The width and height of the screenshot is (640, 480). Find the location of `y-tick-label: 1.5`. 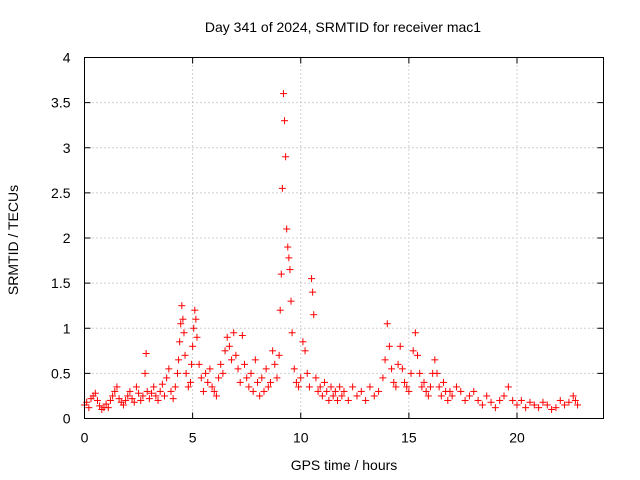

y-tick-label: 1.5 is located at coordinates (61, 283).